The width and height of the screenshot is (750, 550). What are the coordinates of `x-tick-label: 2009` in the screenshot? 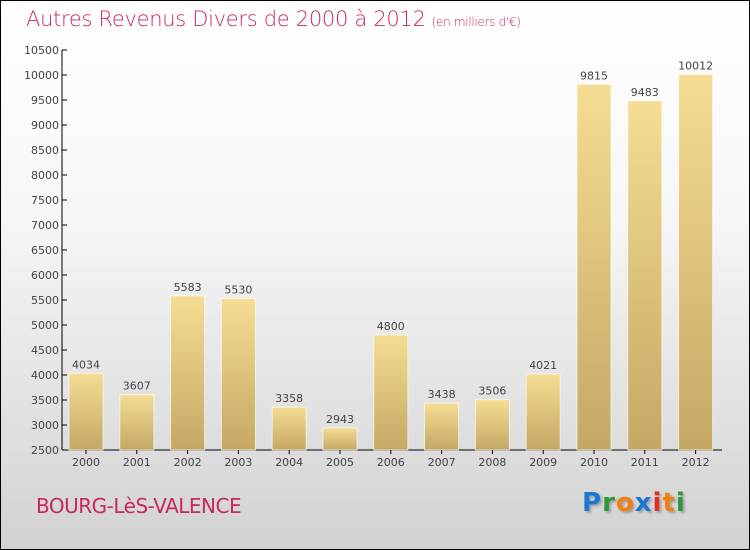 It's located at (543, 462).